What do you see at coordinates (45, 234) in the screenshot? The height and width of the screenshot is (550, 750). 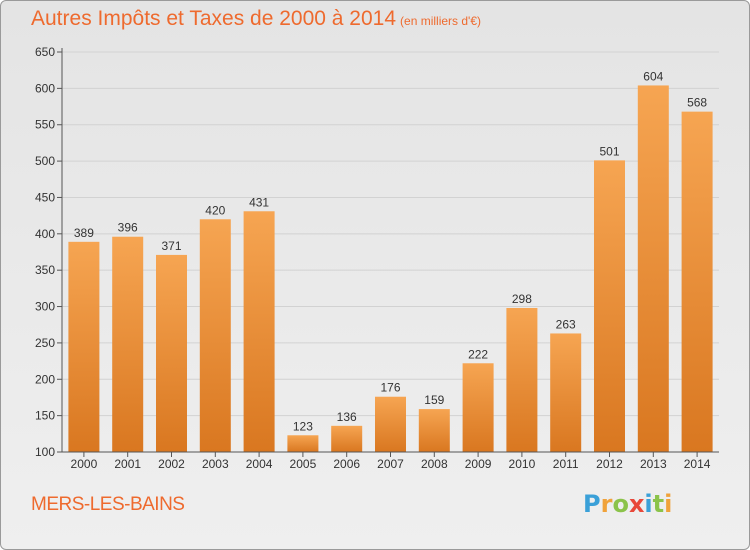 I see `y-tick-label: 400` at bounding box center [45, 234].